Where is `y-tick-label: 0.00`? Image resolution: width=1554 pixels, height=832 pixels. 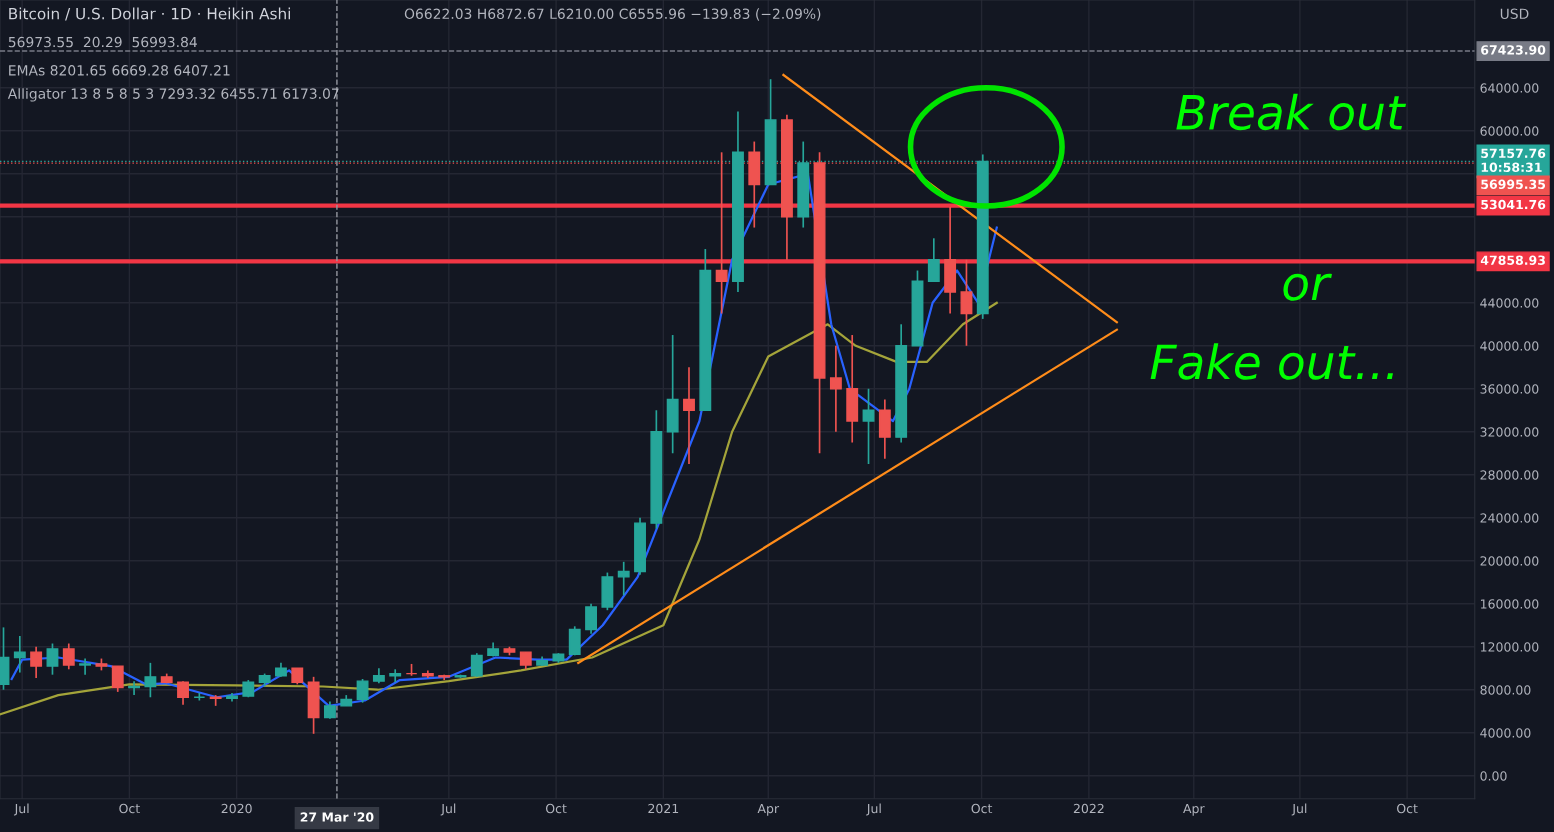 y-tick-label: 0.00 is located at coordinates (1493, 776).